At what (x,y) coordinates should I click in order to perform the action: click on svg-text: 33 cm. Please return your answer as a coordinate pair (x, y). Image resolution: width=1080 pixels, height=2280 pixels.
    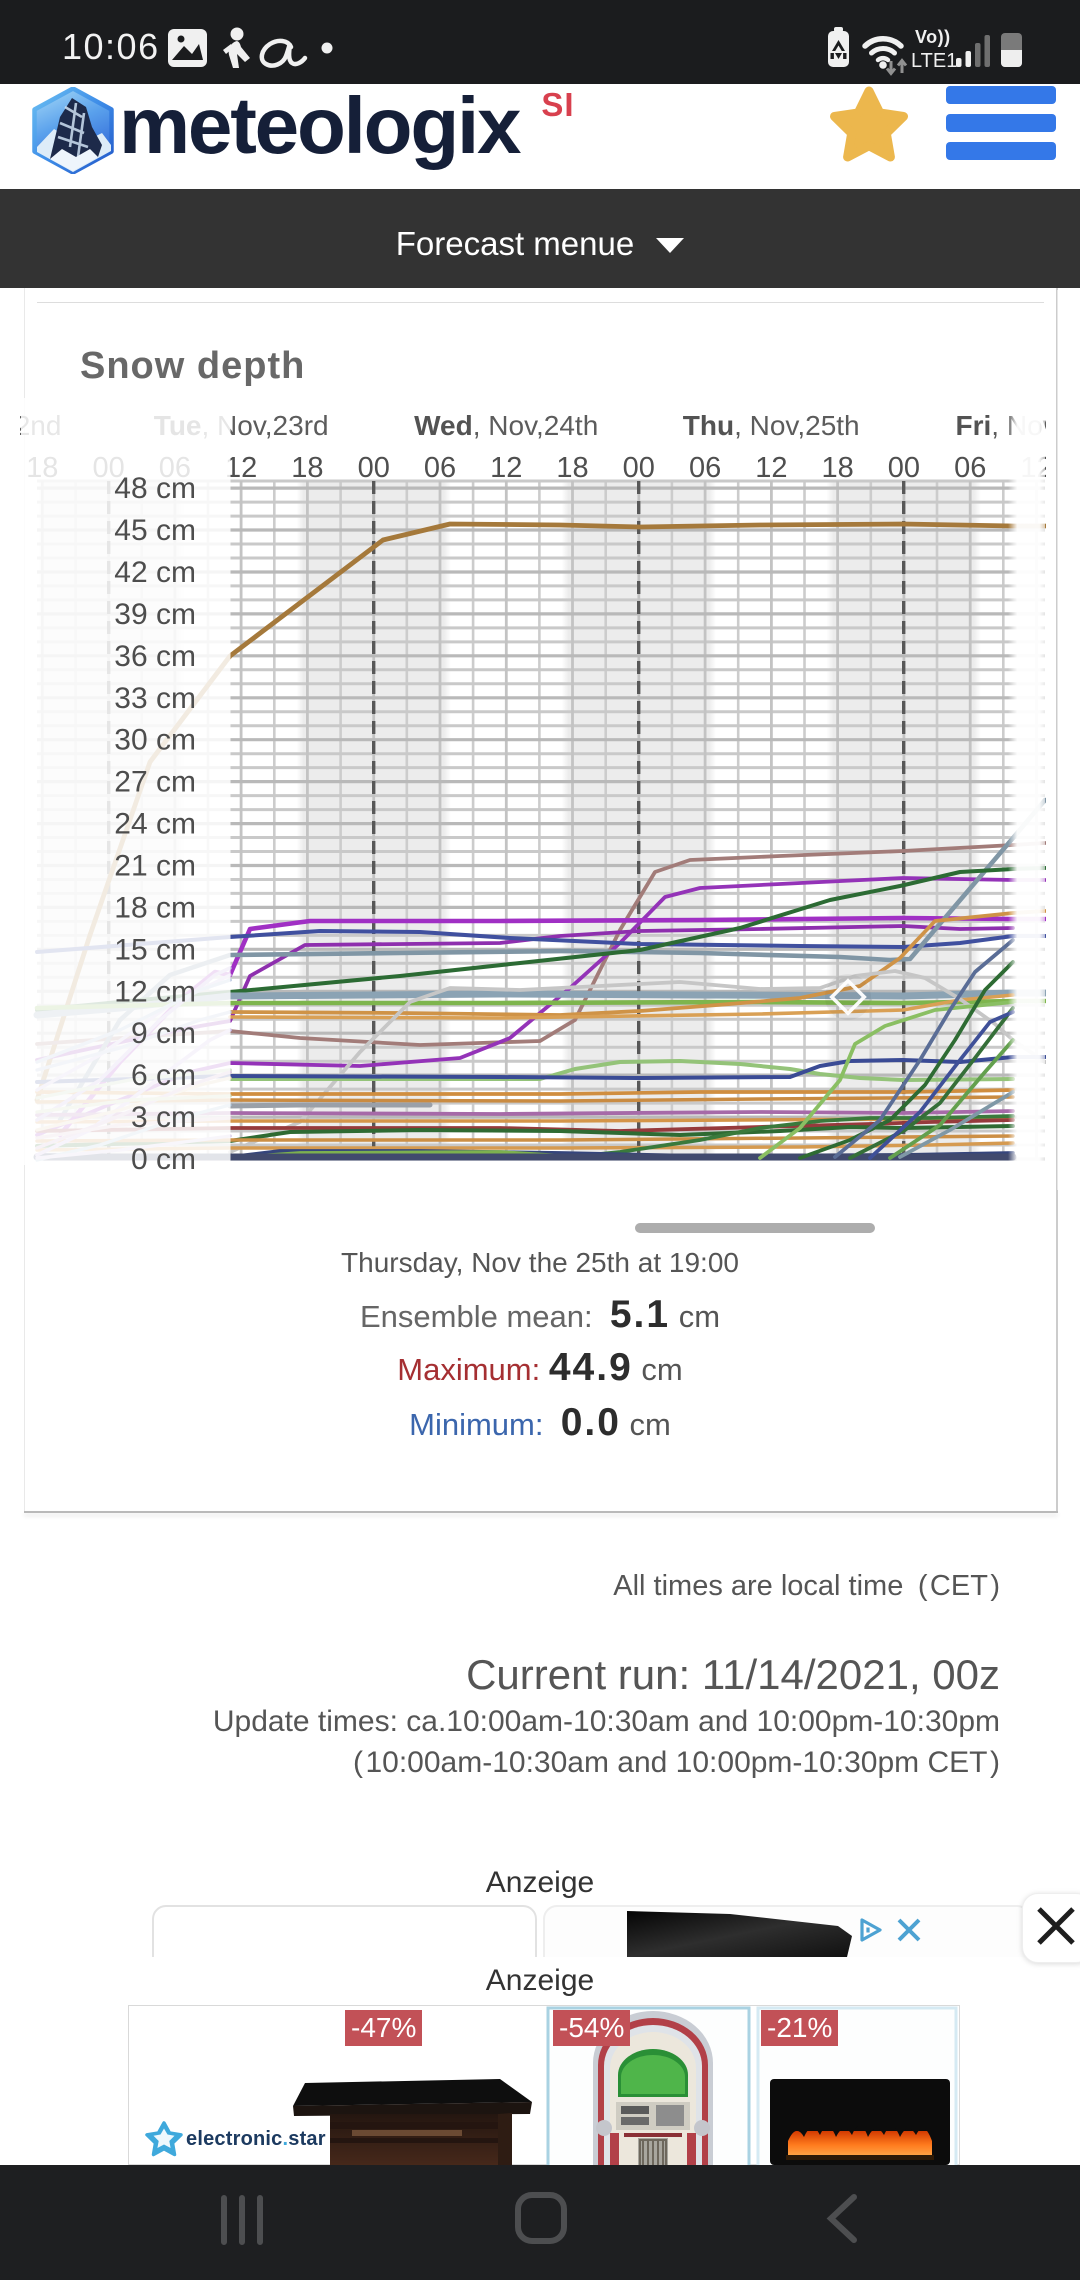
    Looking at the image, I should click on (155, 698).